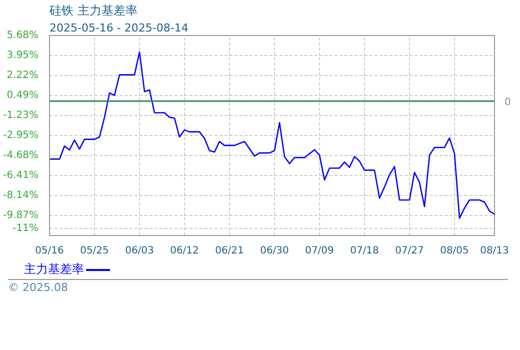 This screenshot has height=350, width=520. Describe the element at coordinates (21, 115) in the screenshot. I see `y-tick-label: -1.23%` at that location.